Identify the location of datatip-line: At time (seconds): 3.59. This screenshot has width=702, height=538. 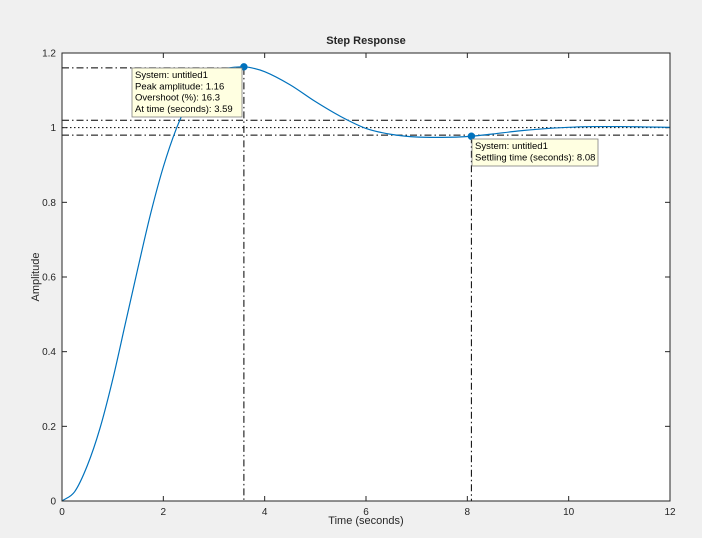
(184, 109).